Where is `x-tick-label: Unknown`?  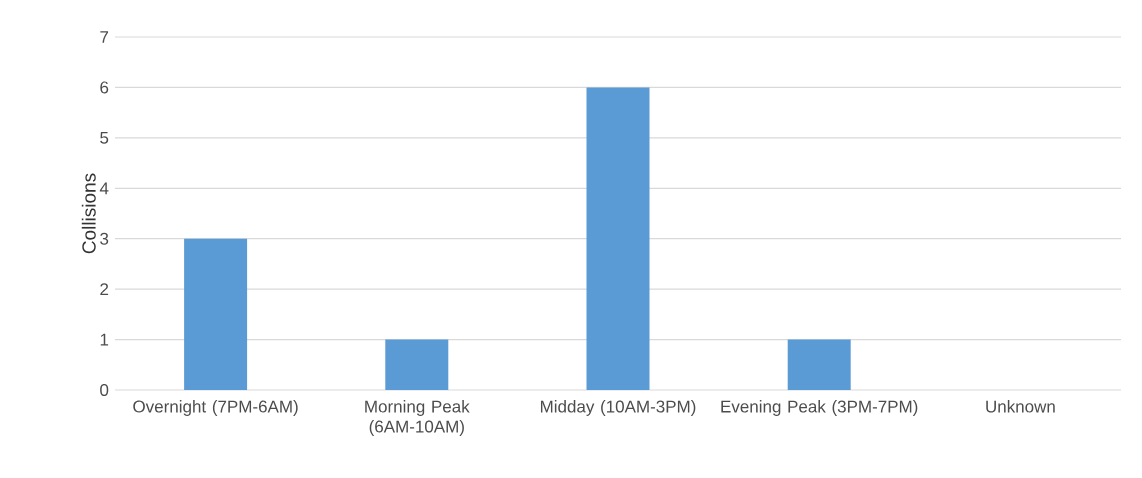 x-tick-label: Unknown is located at coordinates (1020, 406).